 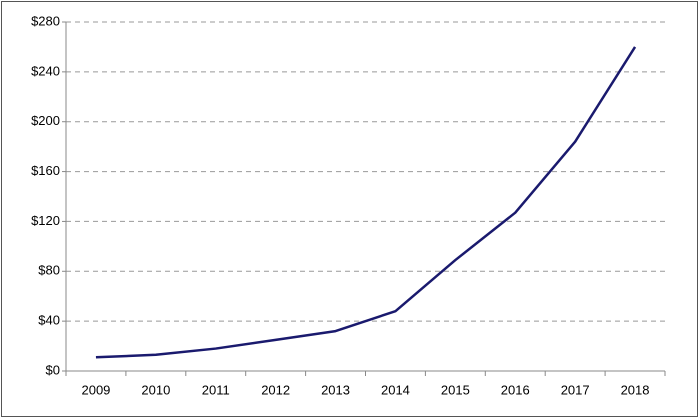 I want to click on y-tick-label: $120, so click(x=45, y=220).